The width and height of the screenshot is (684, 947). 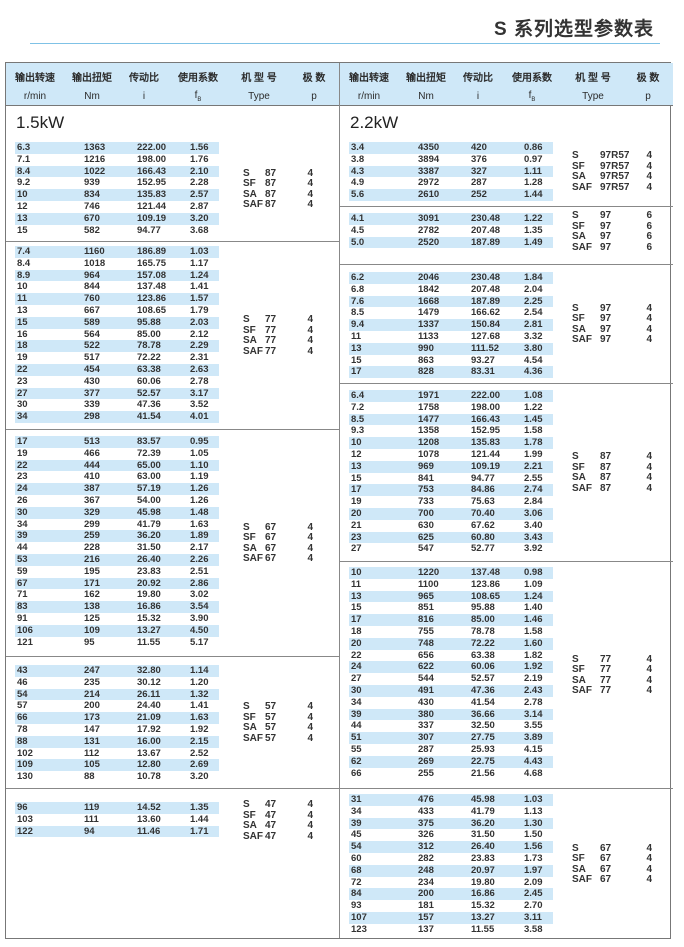 I want to click on service-factor: 3.92, so click(x=533, y=549).